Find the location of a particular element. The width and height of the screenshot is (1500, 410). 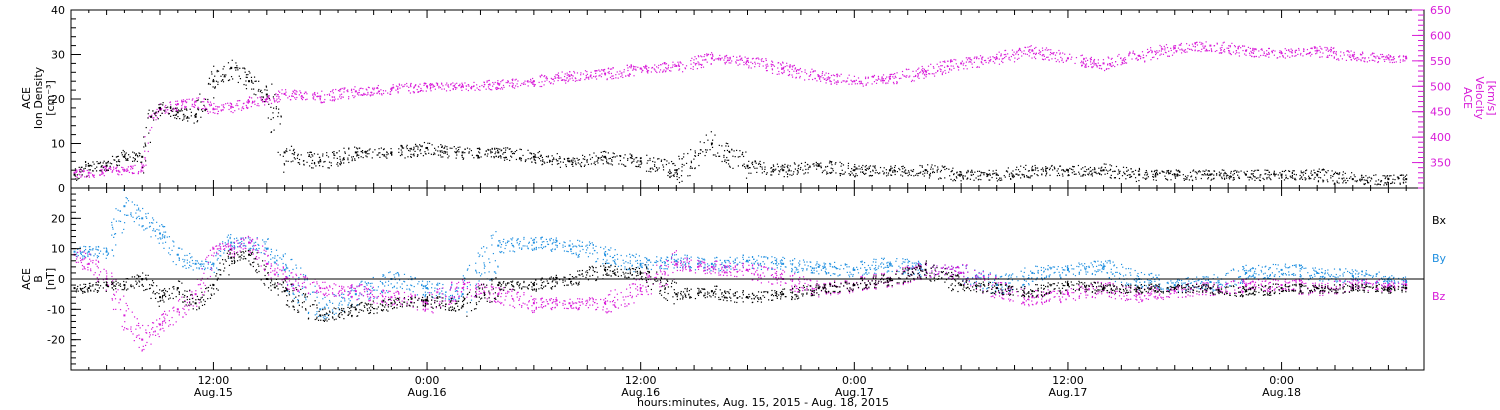

by-point is located at coordinates (284, 269).